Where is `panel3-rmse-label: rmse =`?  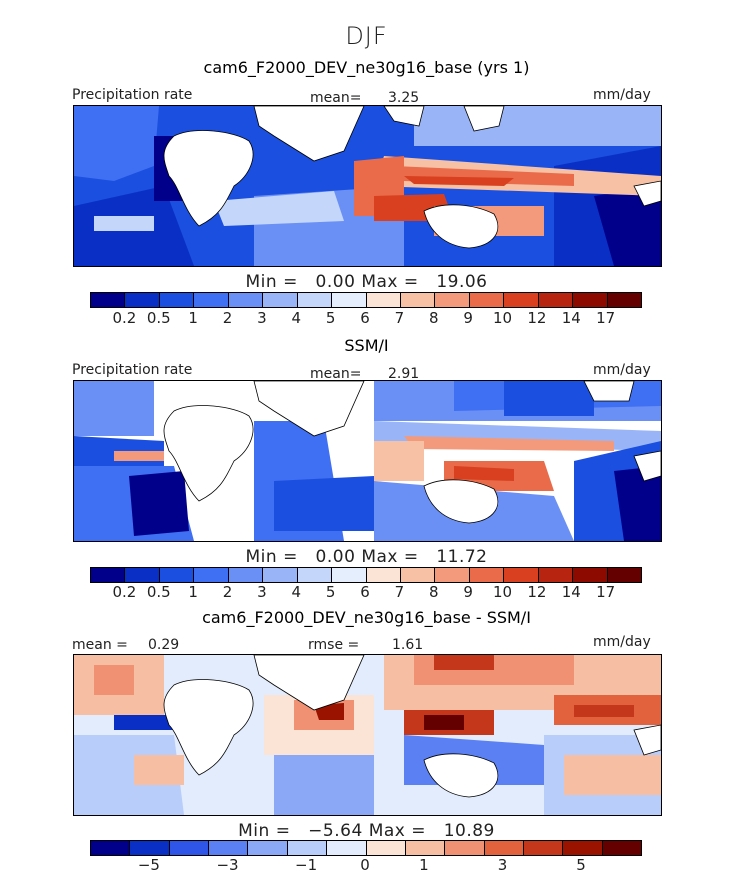
panel3-rmse-label: rmse = is located at coordinates (334, 645).